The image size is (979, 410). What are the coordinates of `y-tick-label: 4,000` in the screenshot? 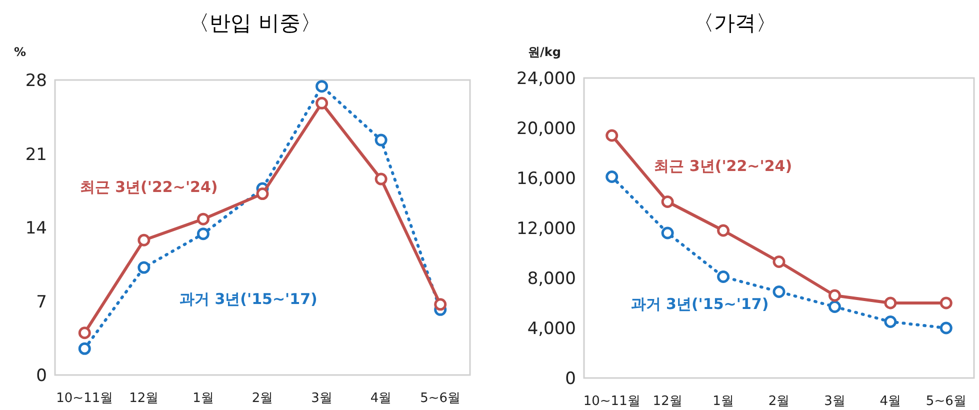 It's located at (551, 329).